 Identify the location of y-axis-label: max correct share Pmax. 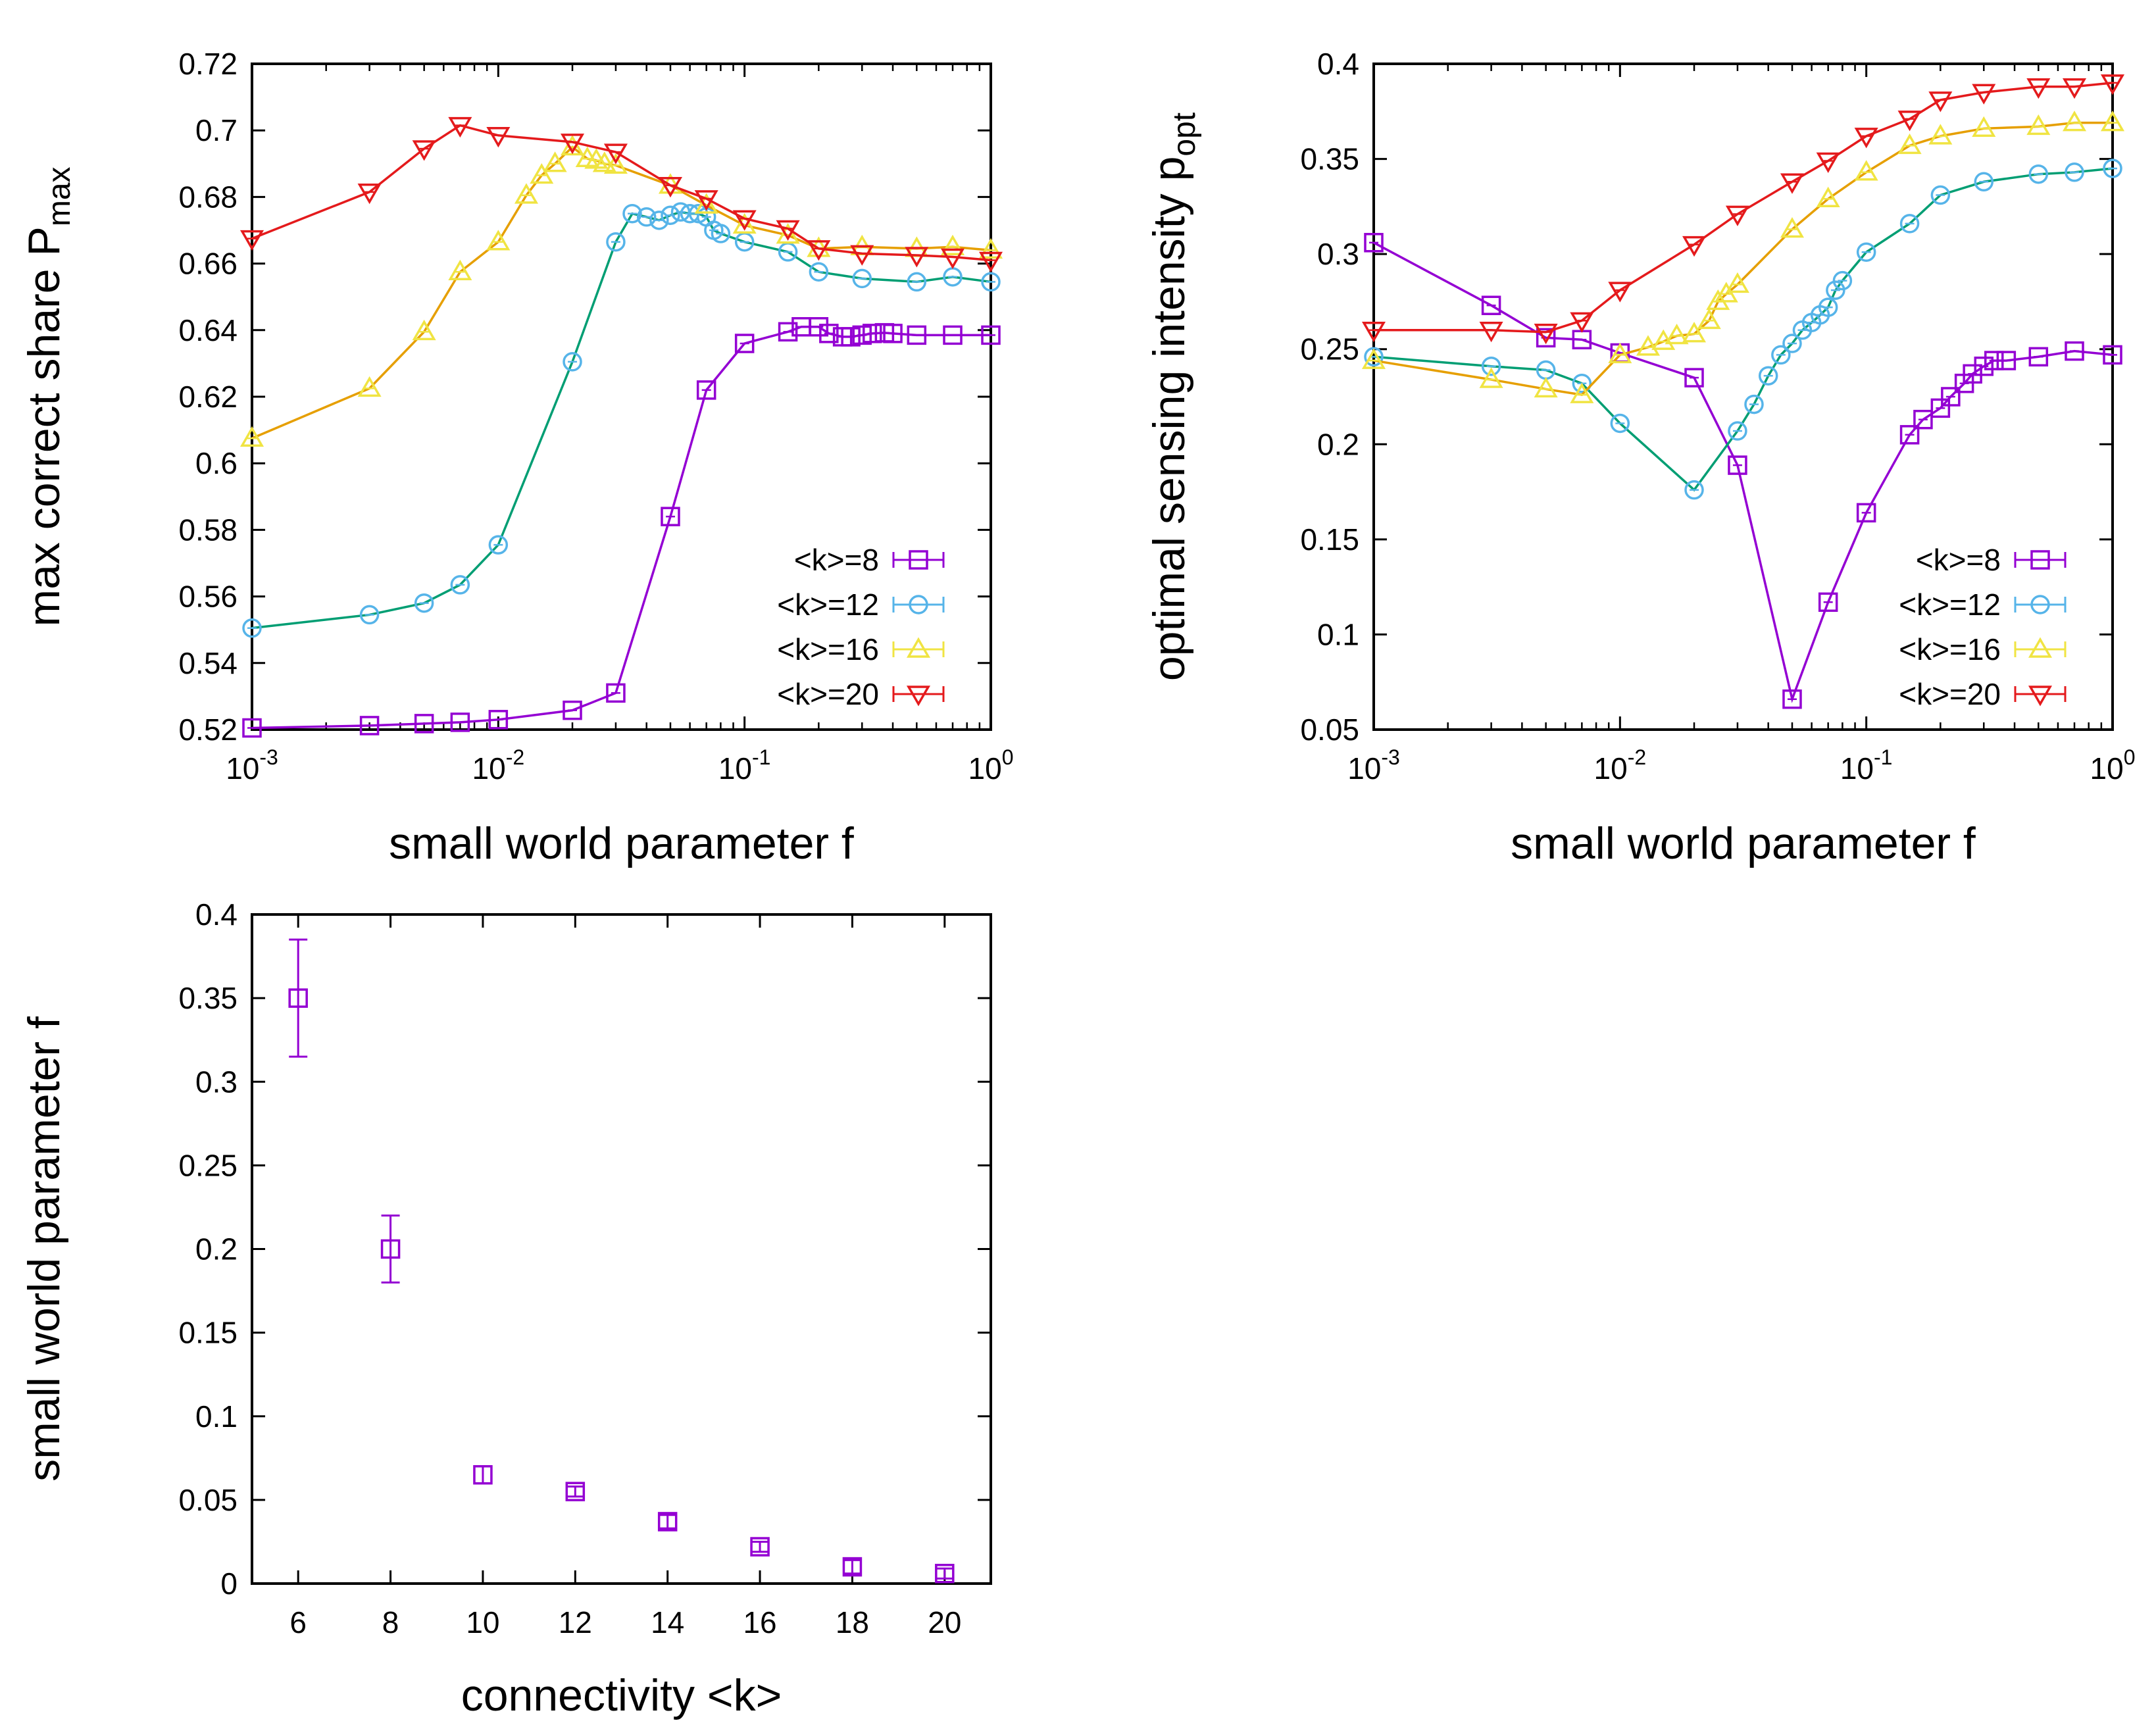
(48, 396).